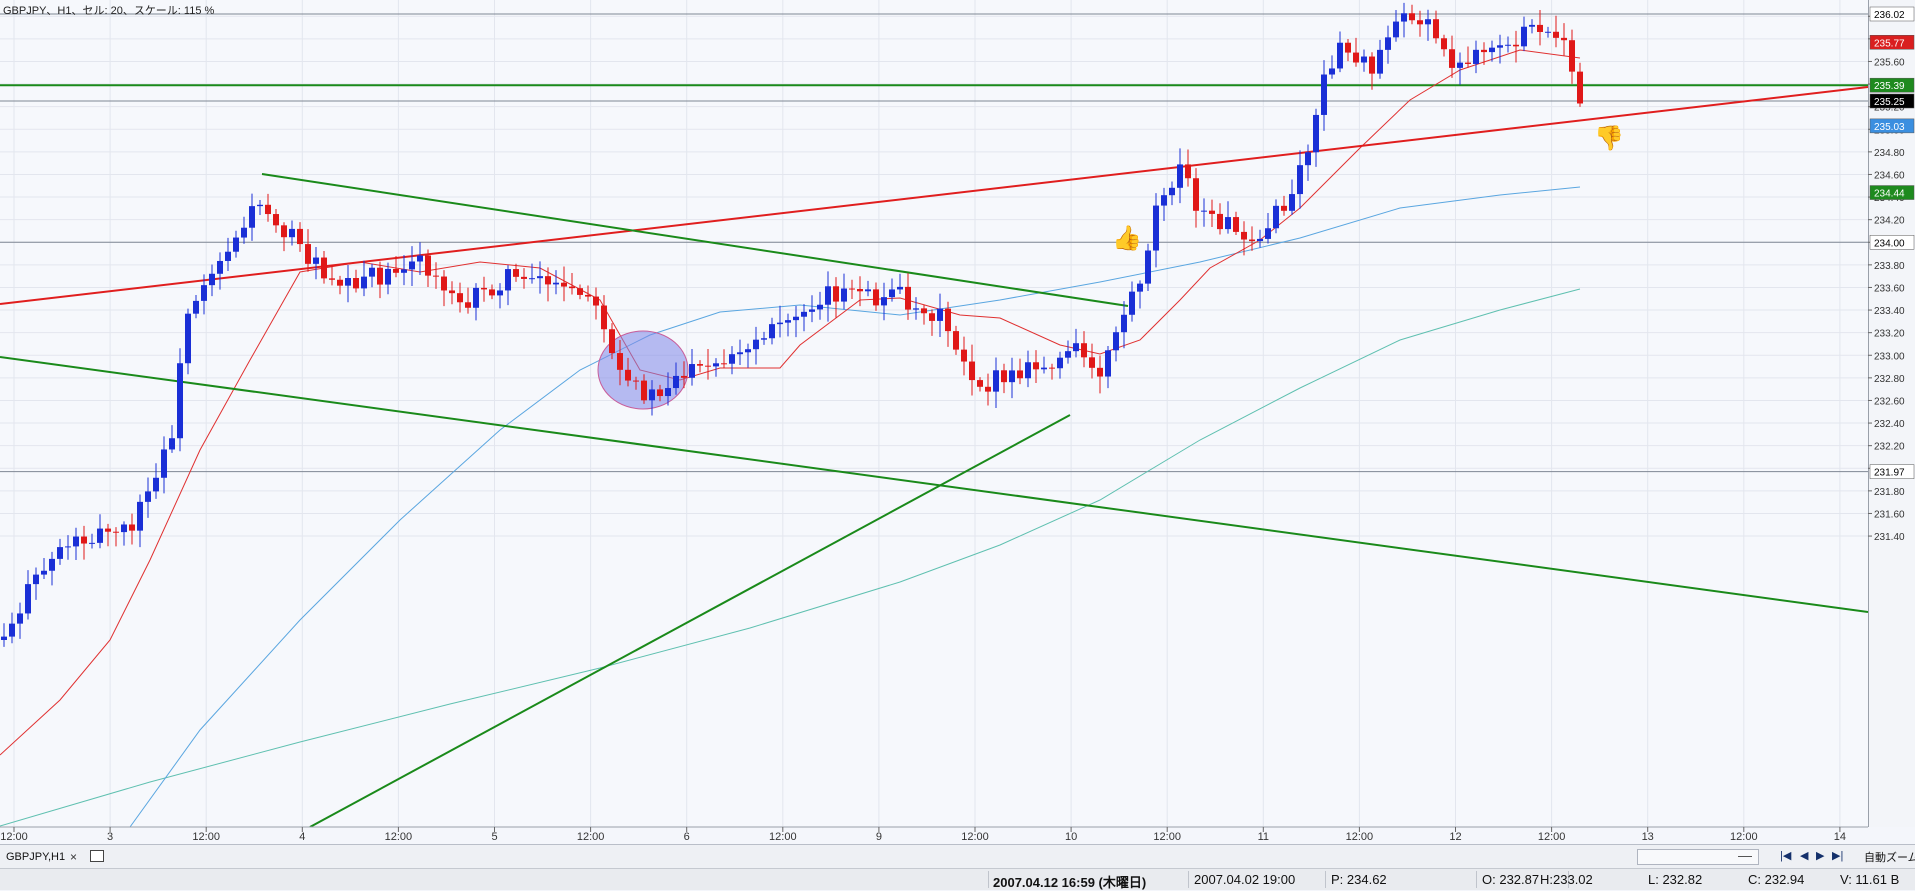  What do you see at coordinates (1889, 514) in the screenshot?
I see `price-tick-label: 231.60` at bounding box center [1889, 514].